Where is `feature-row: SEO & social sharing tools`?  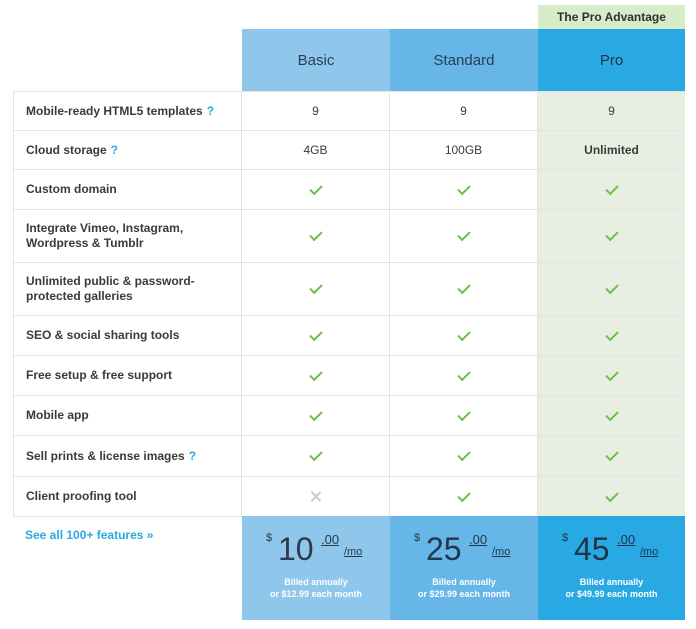
feature-row: SEO & social sharing tools is located at coordinates (349, 336).